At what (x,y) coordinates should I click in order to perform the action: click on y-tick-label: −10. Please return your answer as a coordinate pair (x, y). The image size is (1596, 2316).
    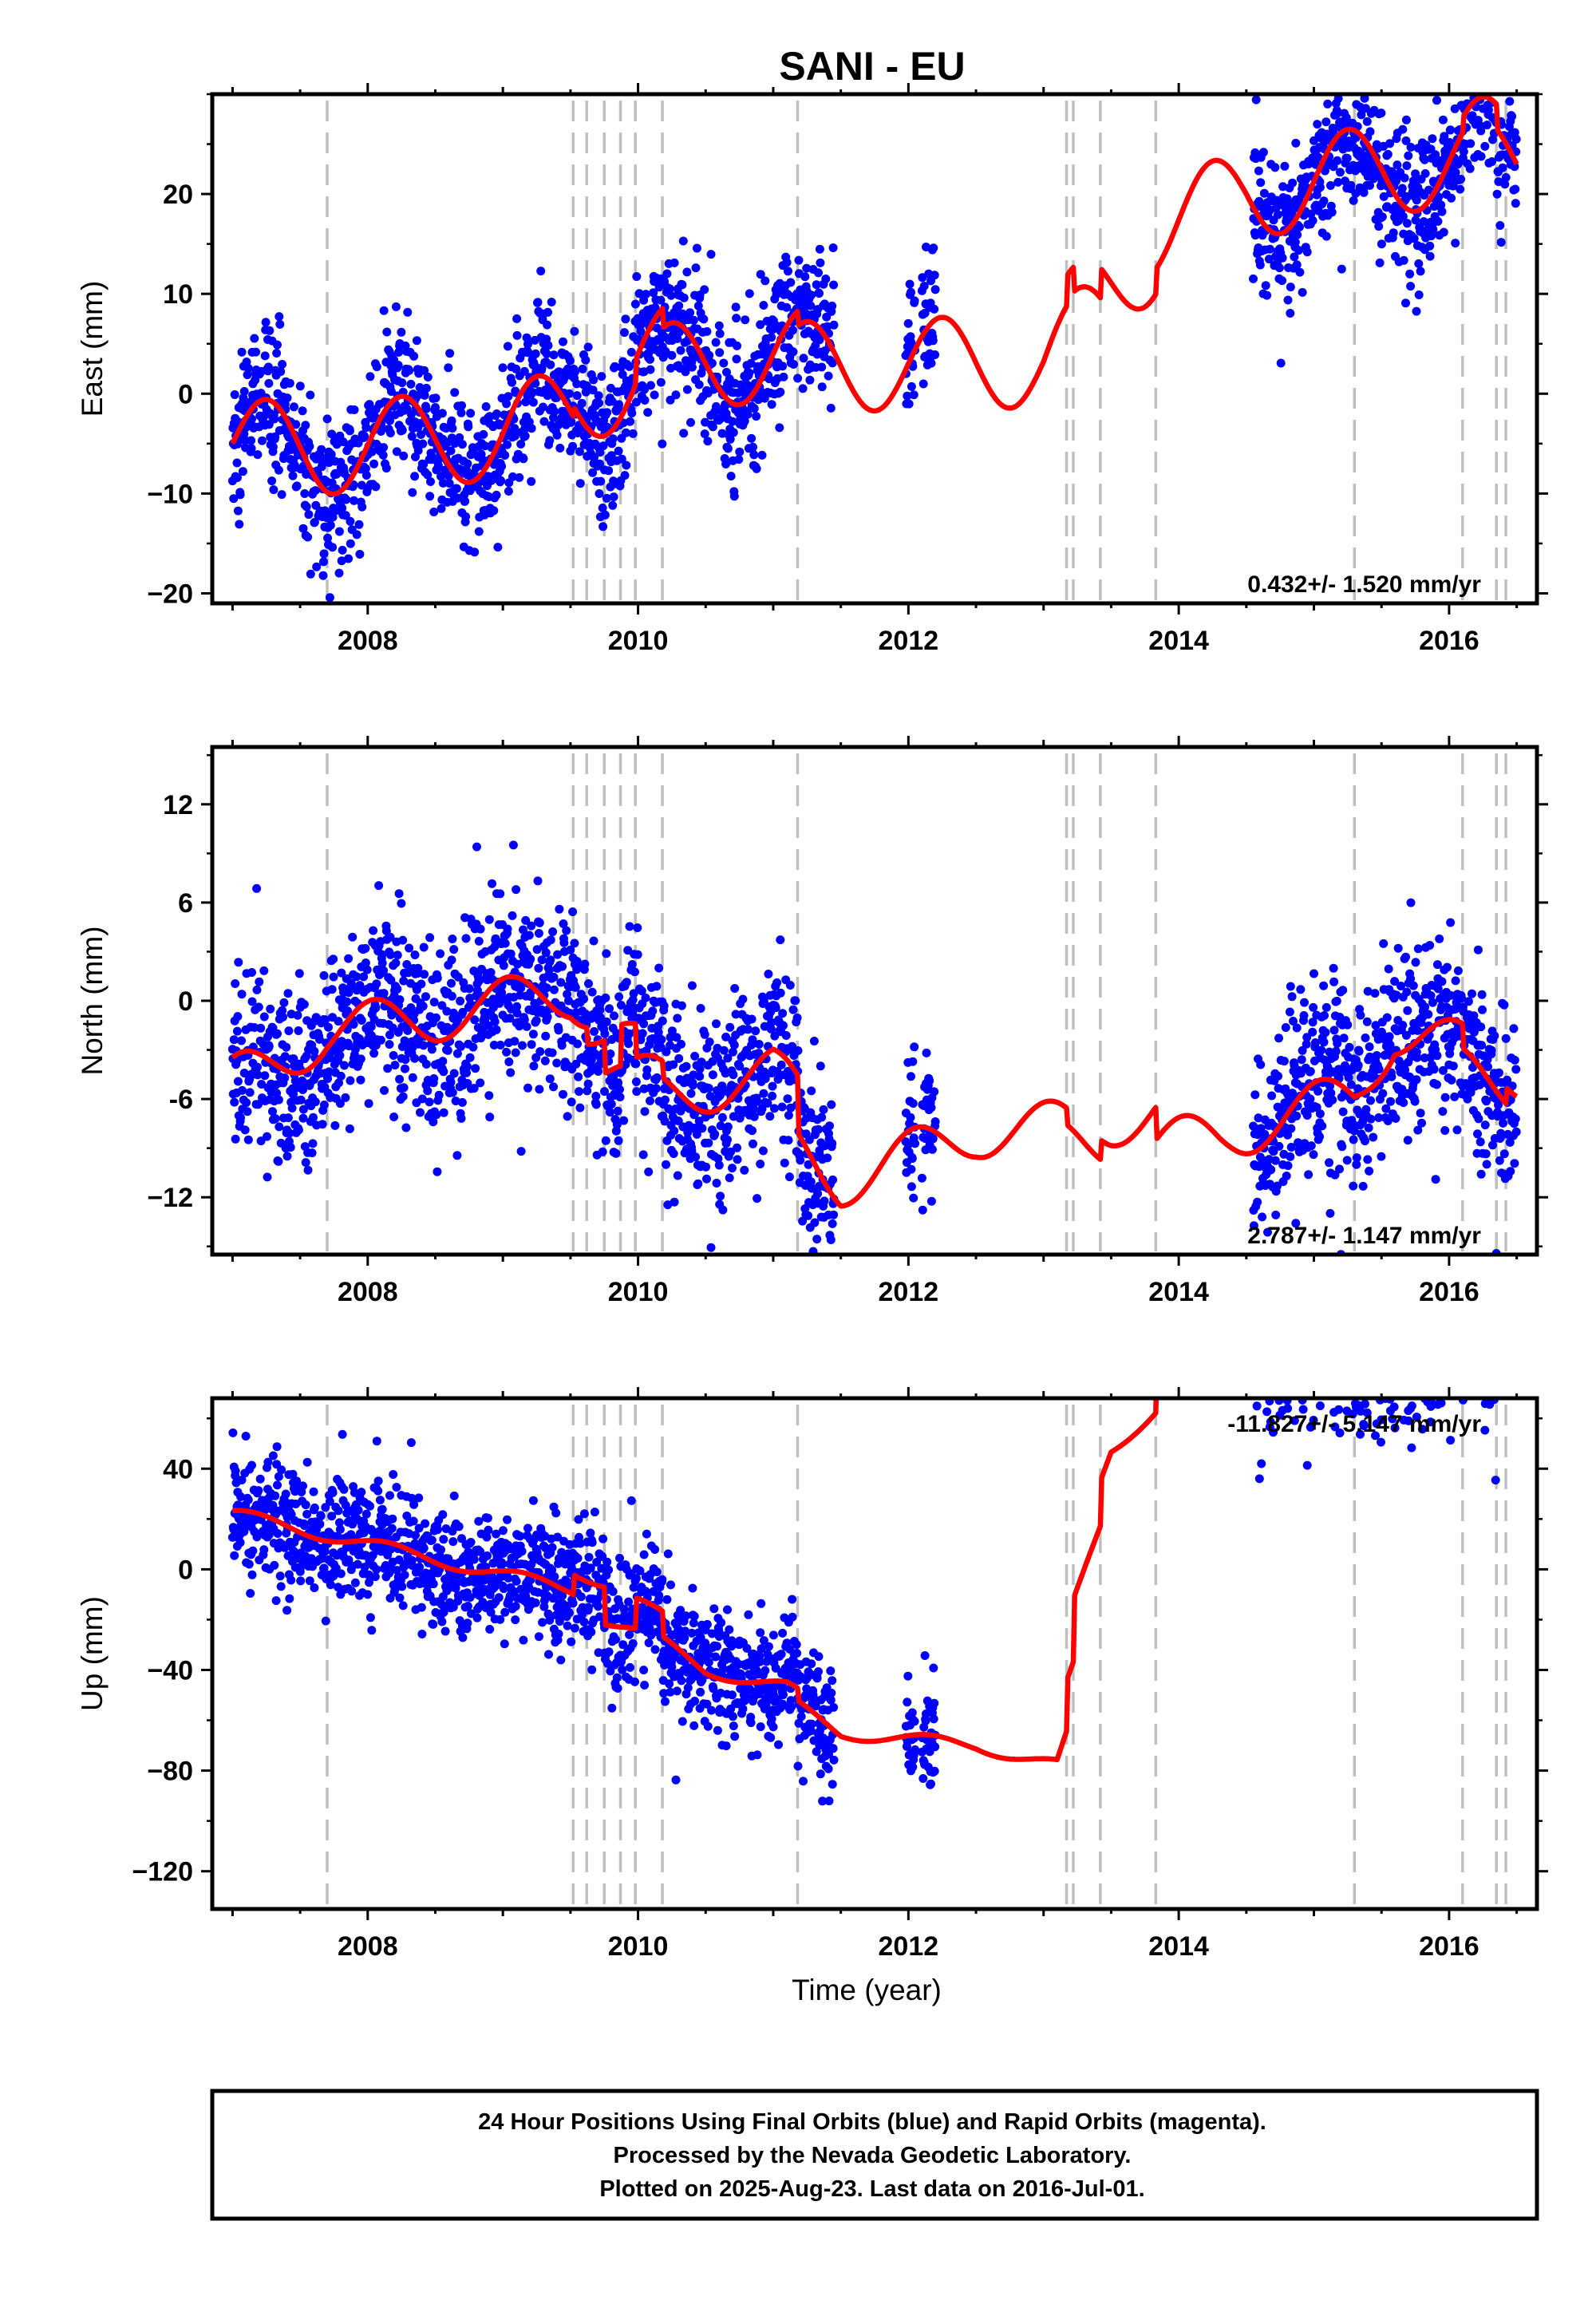
    Looking at the image, I should click on (170, 494).